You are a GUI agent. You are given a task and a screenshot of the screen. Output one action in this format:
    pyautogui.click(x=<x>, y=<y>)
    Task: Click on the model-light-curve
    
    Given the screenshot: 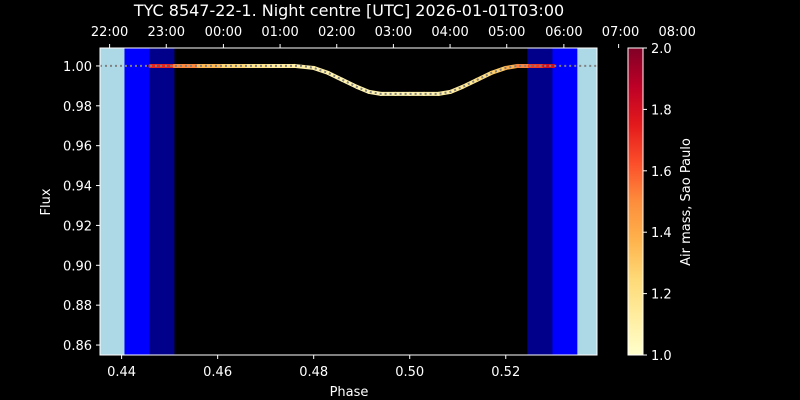 What is the action you would take?
    pyautogui.click(x=348, y=79)
    